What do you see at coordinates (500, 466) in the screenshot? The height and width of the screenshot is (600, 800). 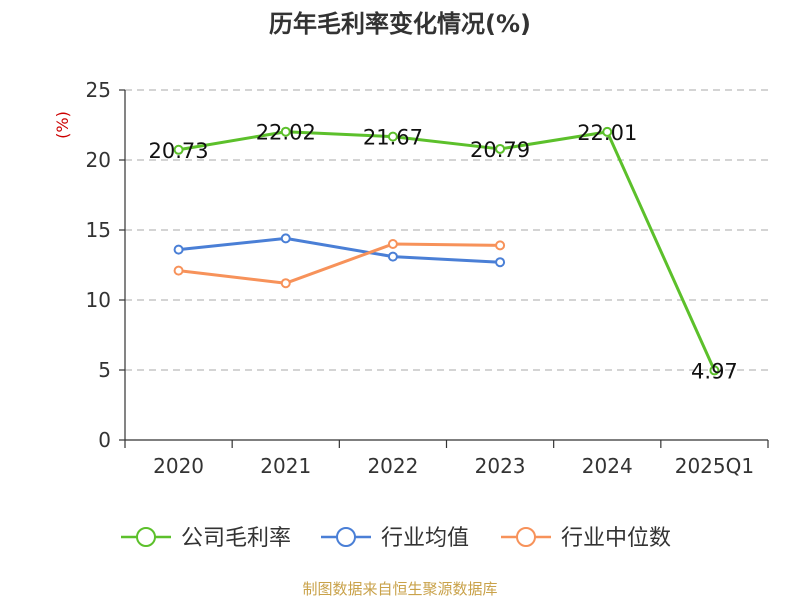 I see `x-tick-label-2023: 2023` at bounding box center [500, 466].